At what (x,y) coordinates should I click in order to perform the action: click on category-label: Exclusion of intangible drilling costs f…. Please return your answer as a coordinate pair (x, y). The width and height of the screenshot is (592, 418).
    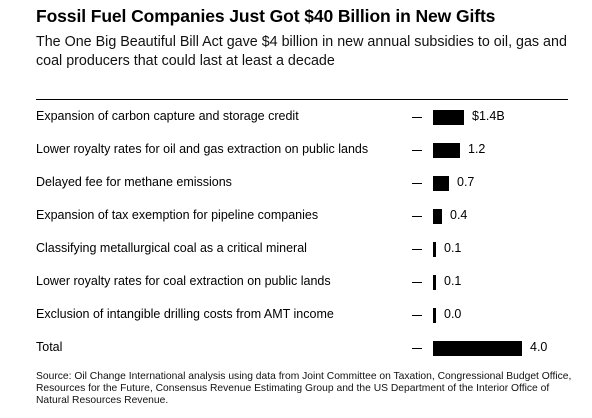
    Looking at the image, I should click on (185, 314).